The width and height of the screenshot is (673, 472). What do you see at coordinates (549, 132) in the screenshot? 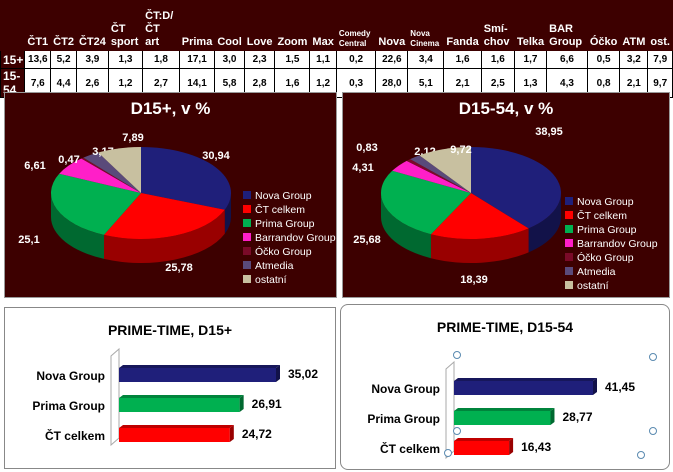
I see `data-label: 38,95` at bounding box center [549, 132].